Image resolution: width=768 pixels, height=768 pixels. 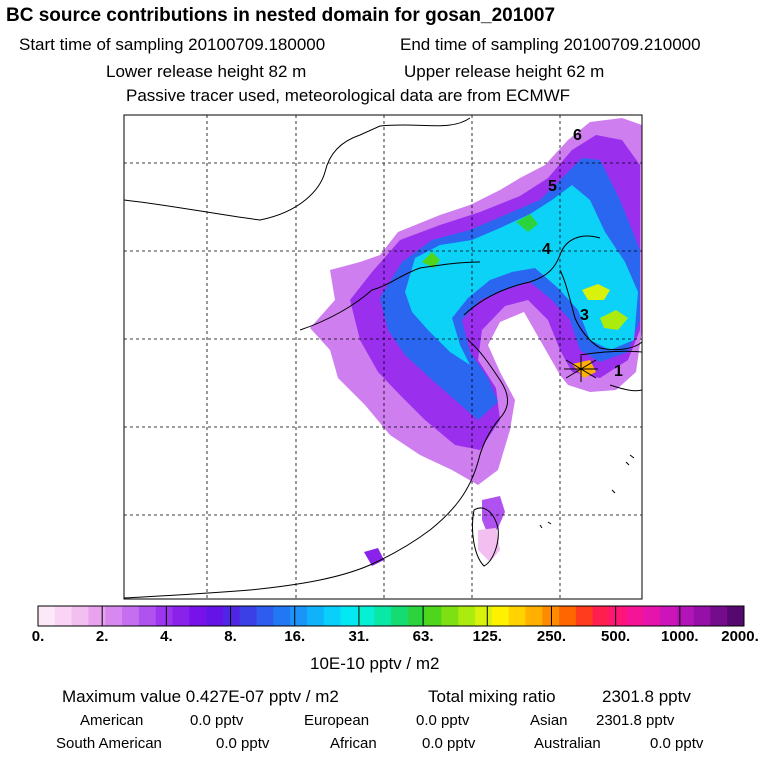 I want to click on end-time: End time of sampling 20100709.210000, so click(x=550, y=44).